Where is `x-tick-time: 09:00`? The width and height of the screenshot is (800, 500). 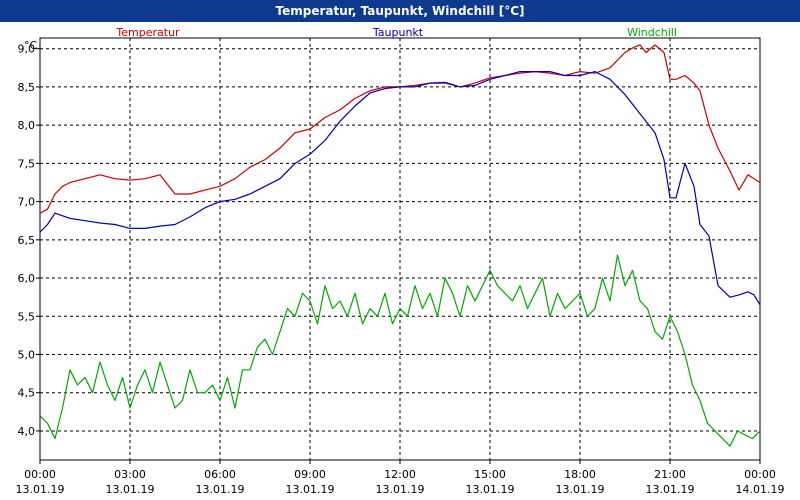 x-tick-time: 09:00 is located at coordinates (310, 474).